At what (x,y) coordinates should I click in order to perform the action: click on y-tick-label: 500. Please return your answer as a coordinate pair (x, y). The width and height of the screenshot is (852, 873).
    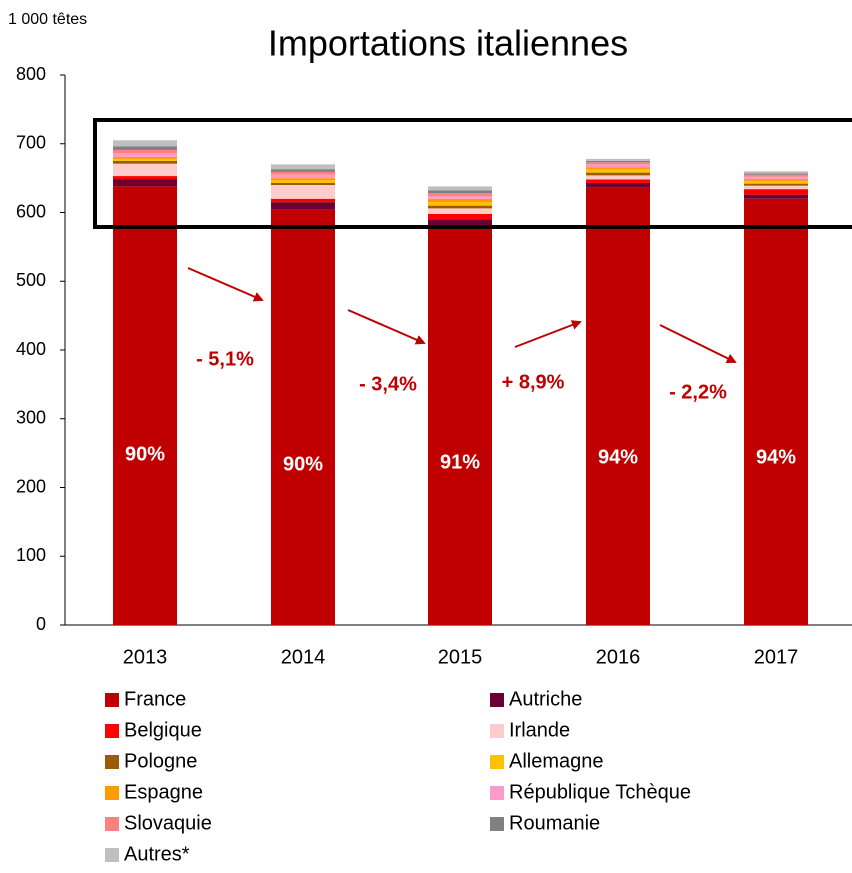
    Looking at the image, I should click on (31, 280).